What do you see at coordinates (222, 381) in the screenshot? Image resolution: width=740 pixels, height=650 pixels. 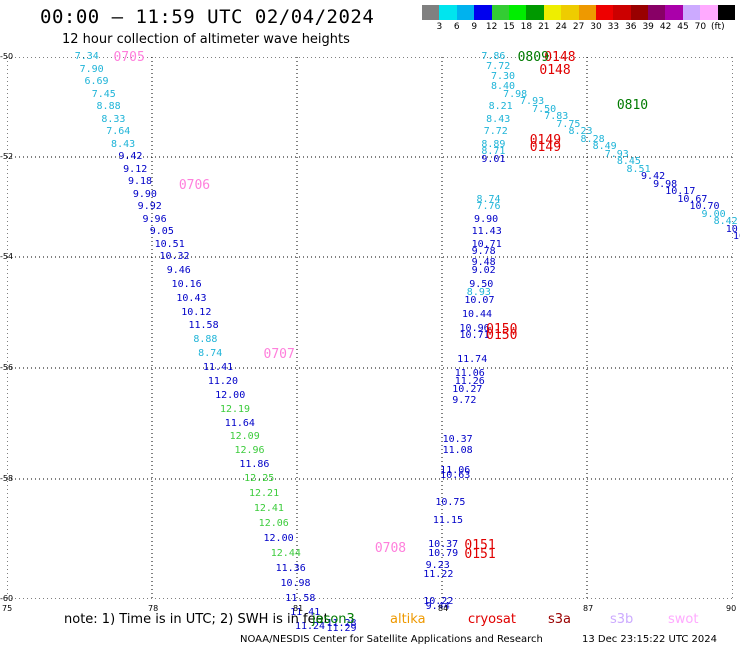 I see `wave-height-observation: 11.20` at bounding box center [222, 381].